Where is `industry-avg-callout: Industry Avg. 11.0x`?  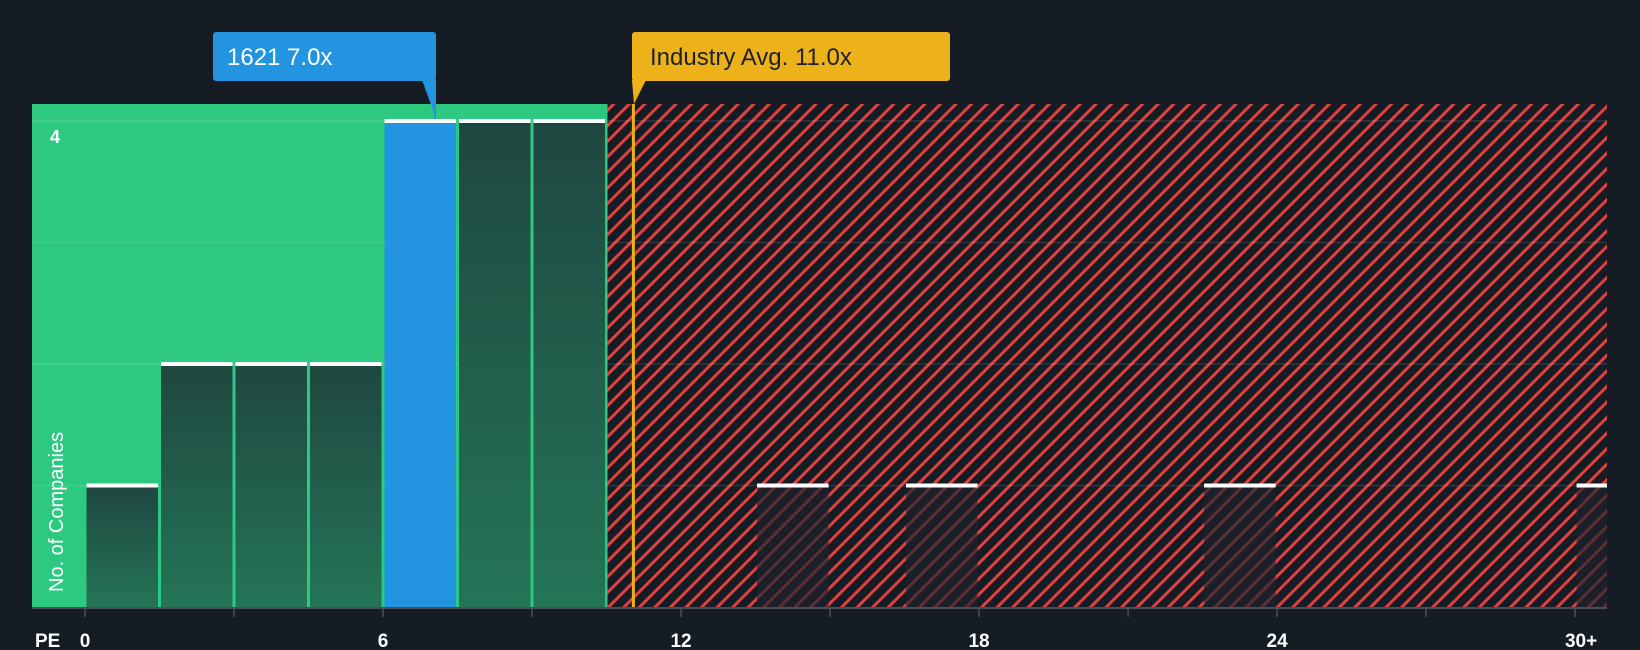 industry-avg-callout: Industry Avg. 11.0x is located at coordinates (791, 68).